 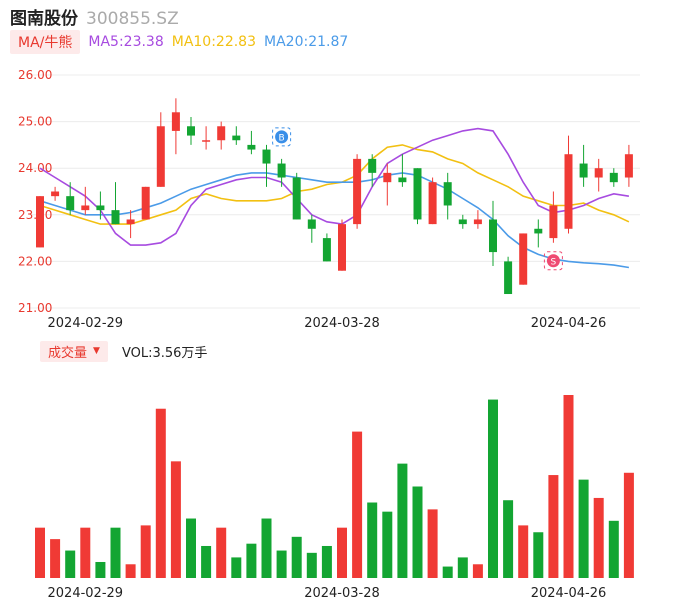 I want to click on buy-signal-icon: B, so click(x=282, y=137).